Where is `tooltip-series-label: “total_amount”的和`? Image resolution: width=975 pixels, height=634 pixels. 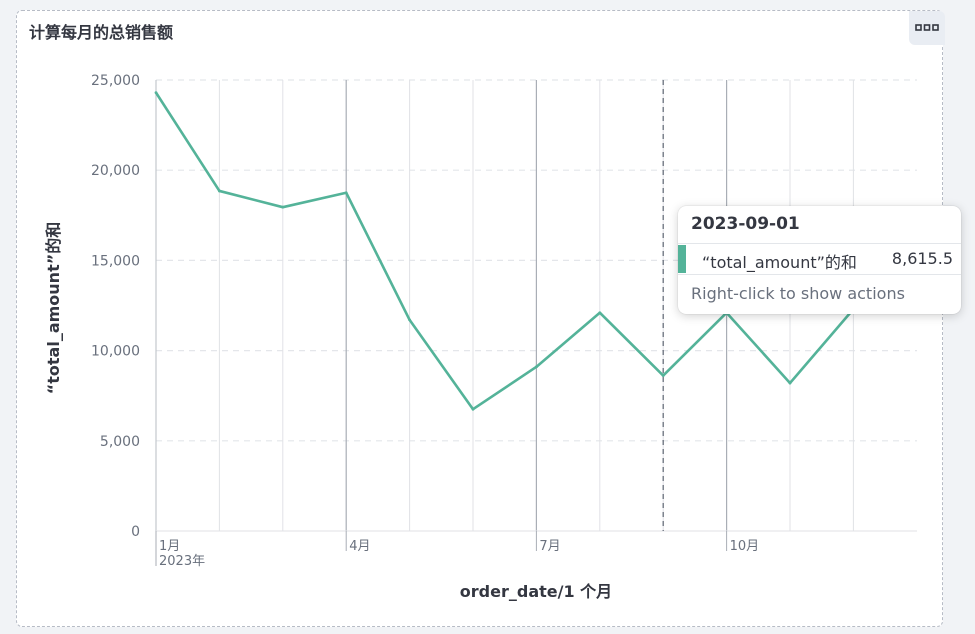
tooltip-series-label: “total_amount”的和 is located at coordinates (779, 262).